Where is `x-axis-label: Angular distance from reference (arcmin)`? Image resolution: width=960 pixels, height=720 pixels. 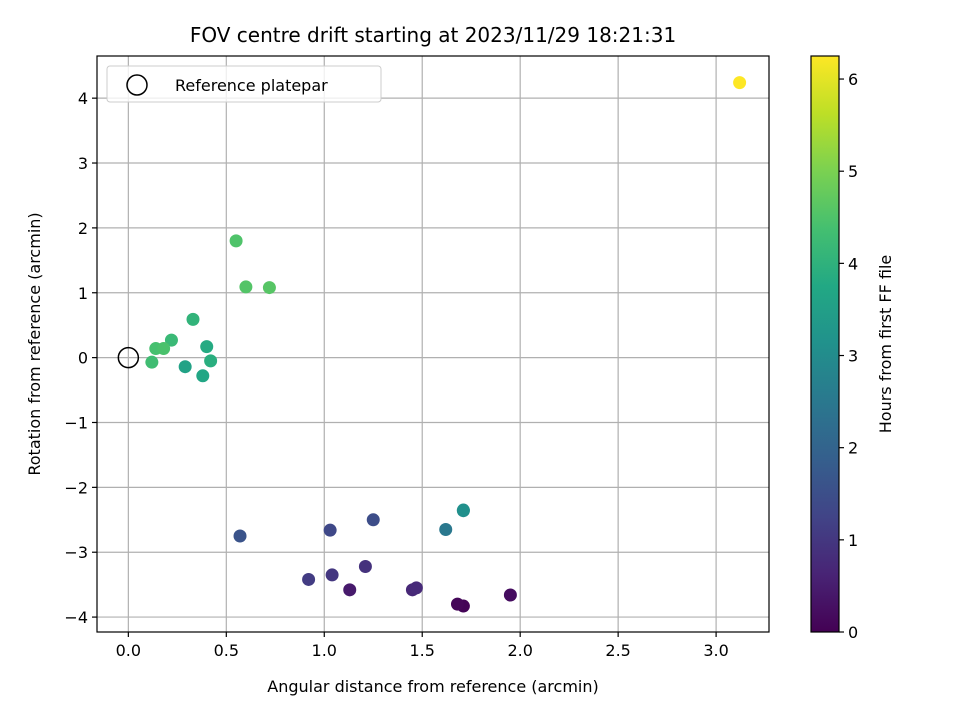 x-axis-label: Angular distance from reference (arcmin) is located at coordinates (432, 686).